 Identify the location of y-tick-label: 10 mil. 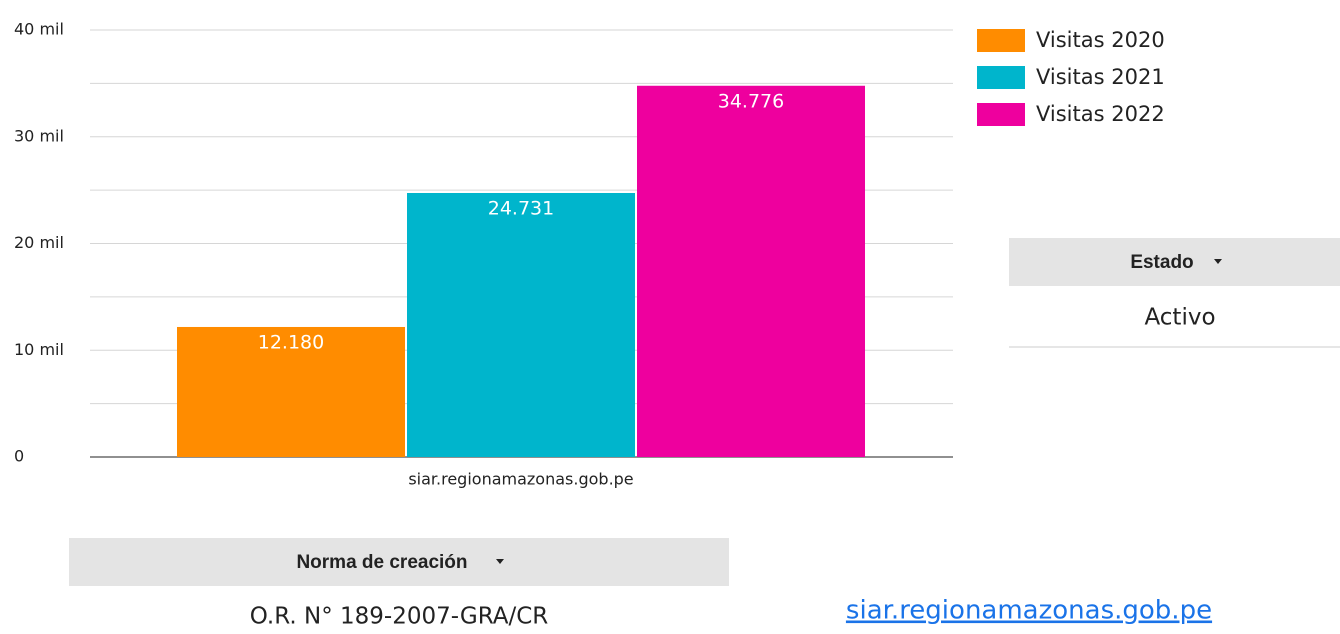
(39, 349).